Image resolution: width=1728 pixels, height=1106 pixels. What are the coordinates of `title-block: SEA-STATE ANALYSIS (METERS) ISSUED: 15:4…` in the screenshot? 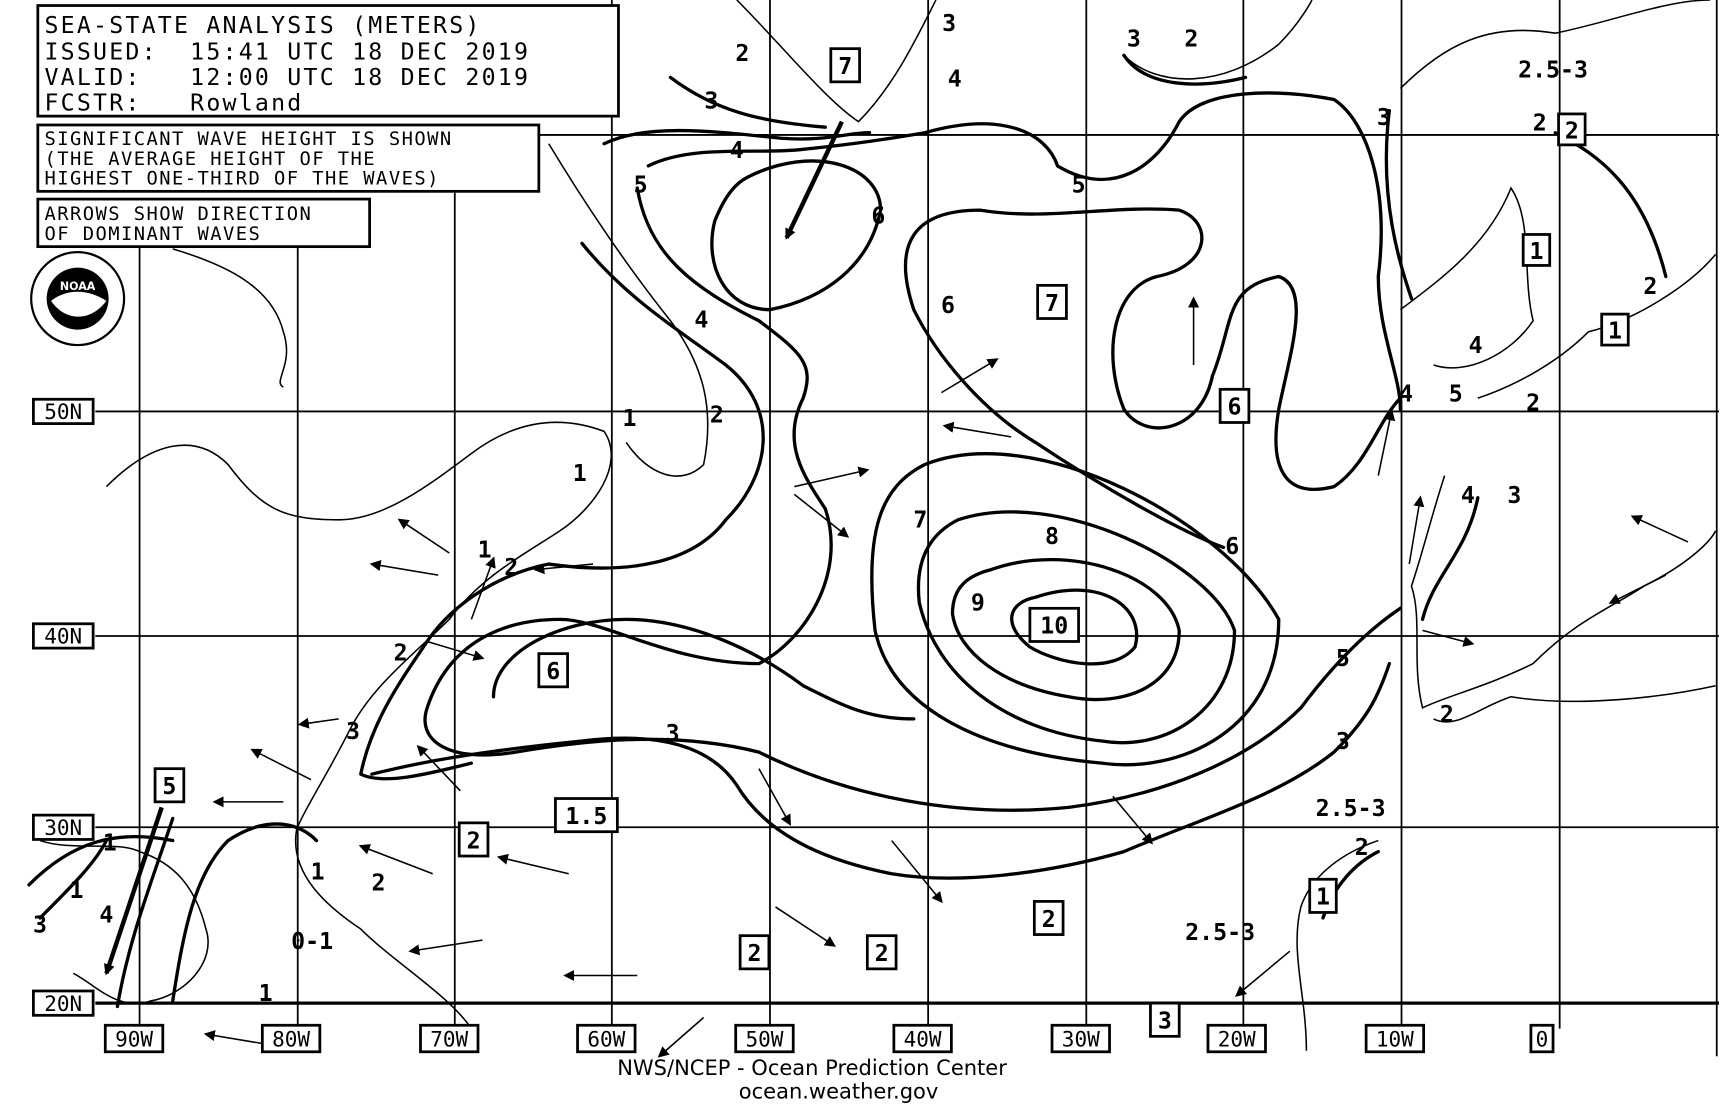 It's located at (328, 126).